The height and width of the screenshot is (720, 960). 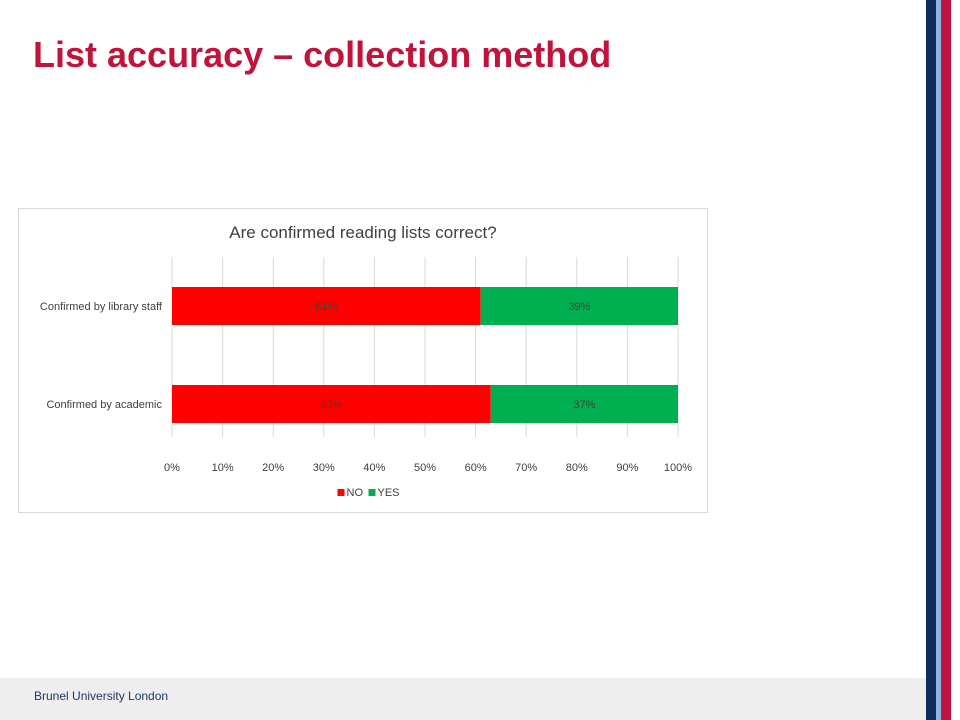 I want to click on x-tick-label: 70%, so click(x=526, y=468).